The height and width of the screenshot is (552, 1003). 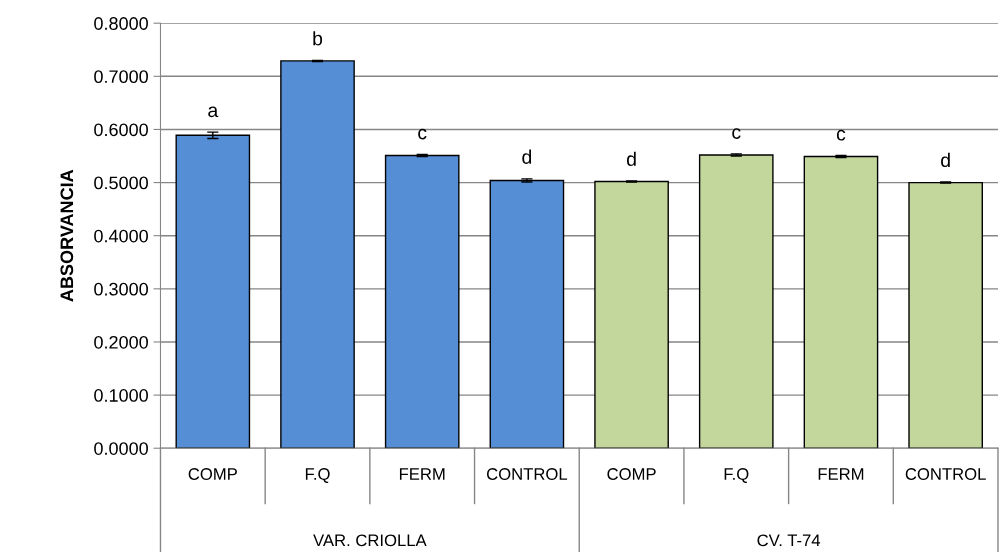 What do you see at coordinates (121, 183) in the screenshot?
I see `y-tick-label: 0.5000` at bounding box center [121, 183].